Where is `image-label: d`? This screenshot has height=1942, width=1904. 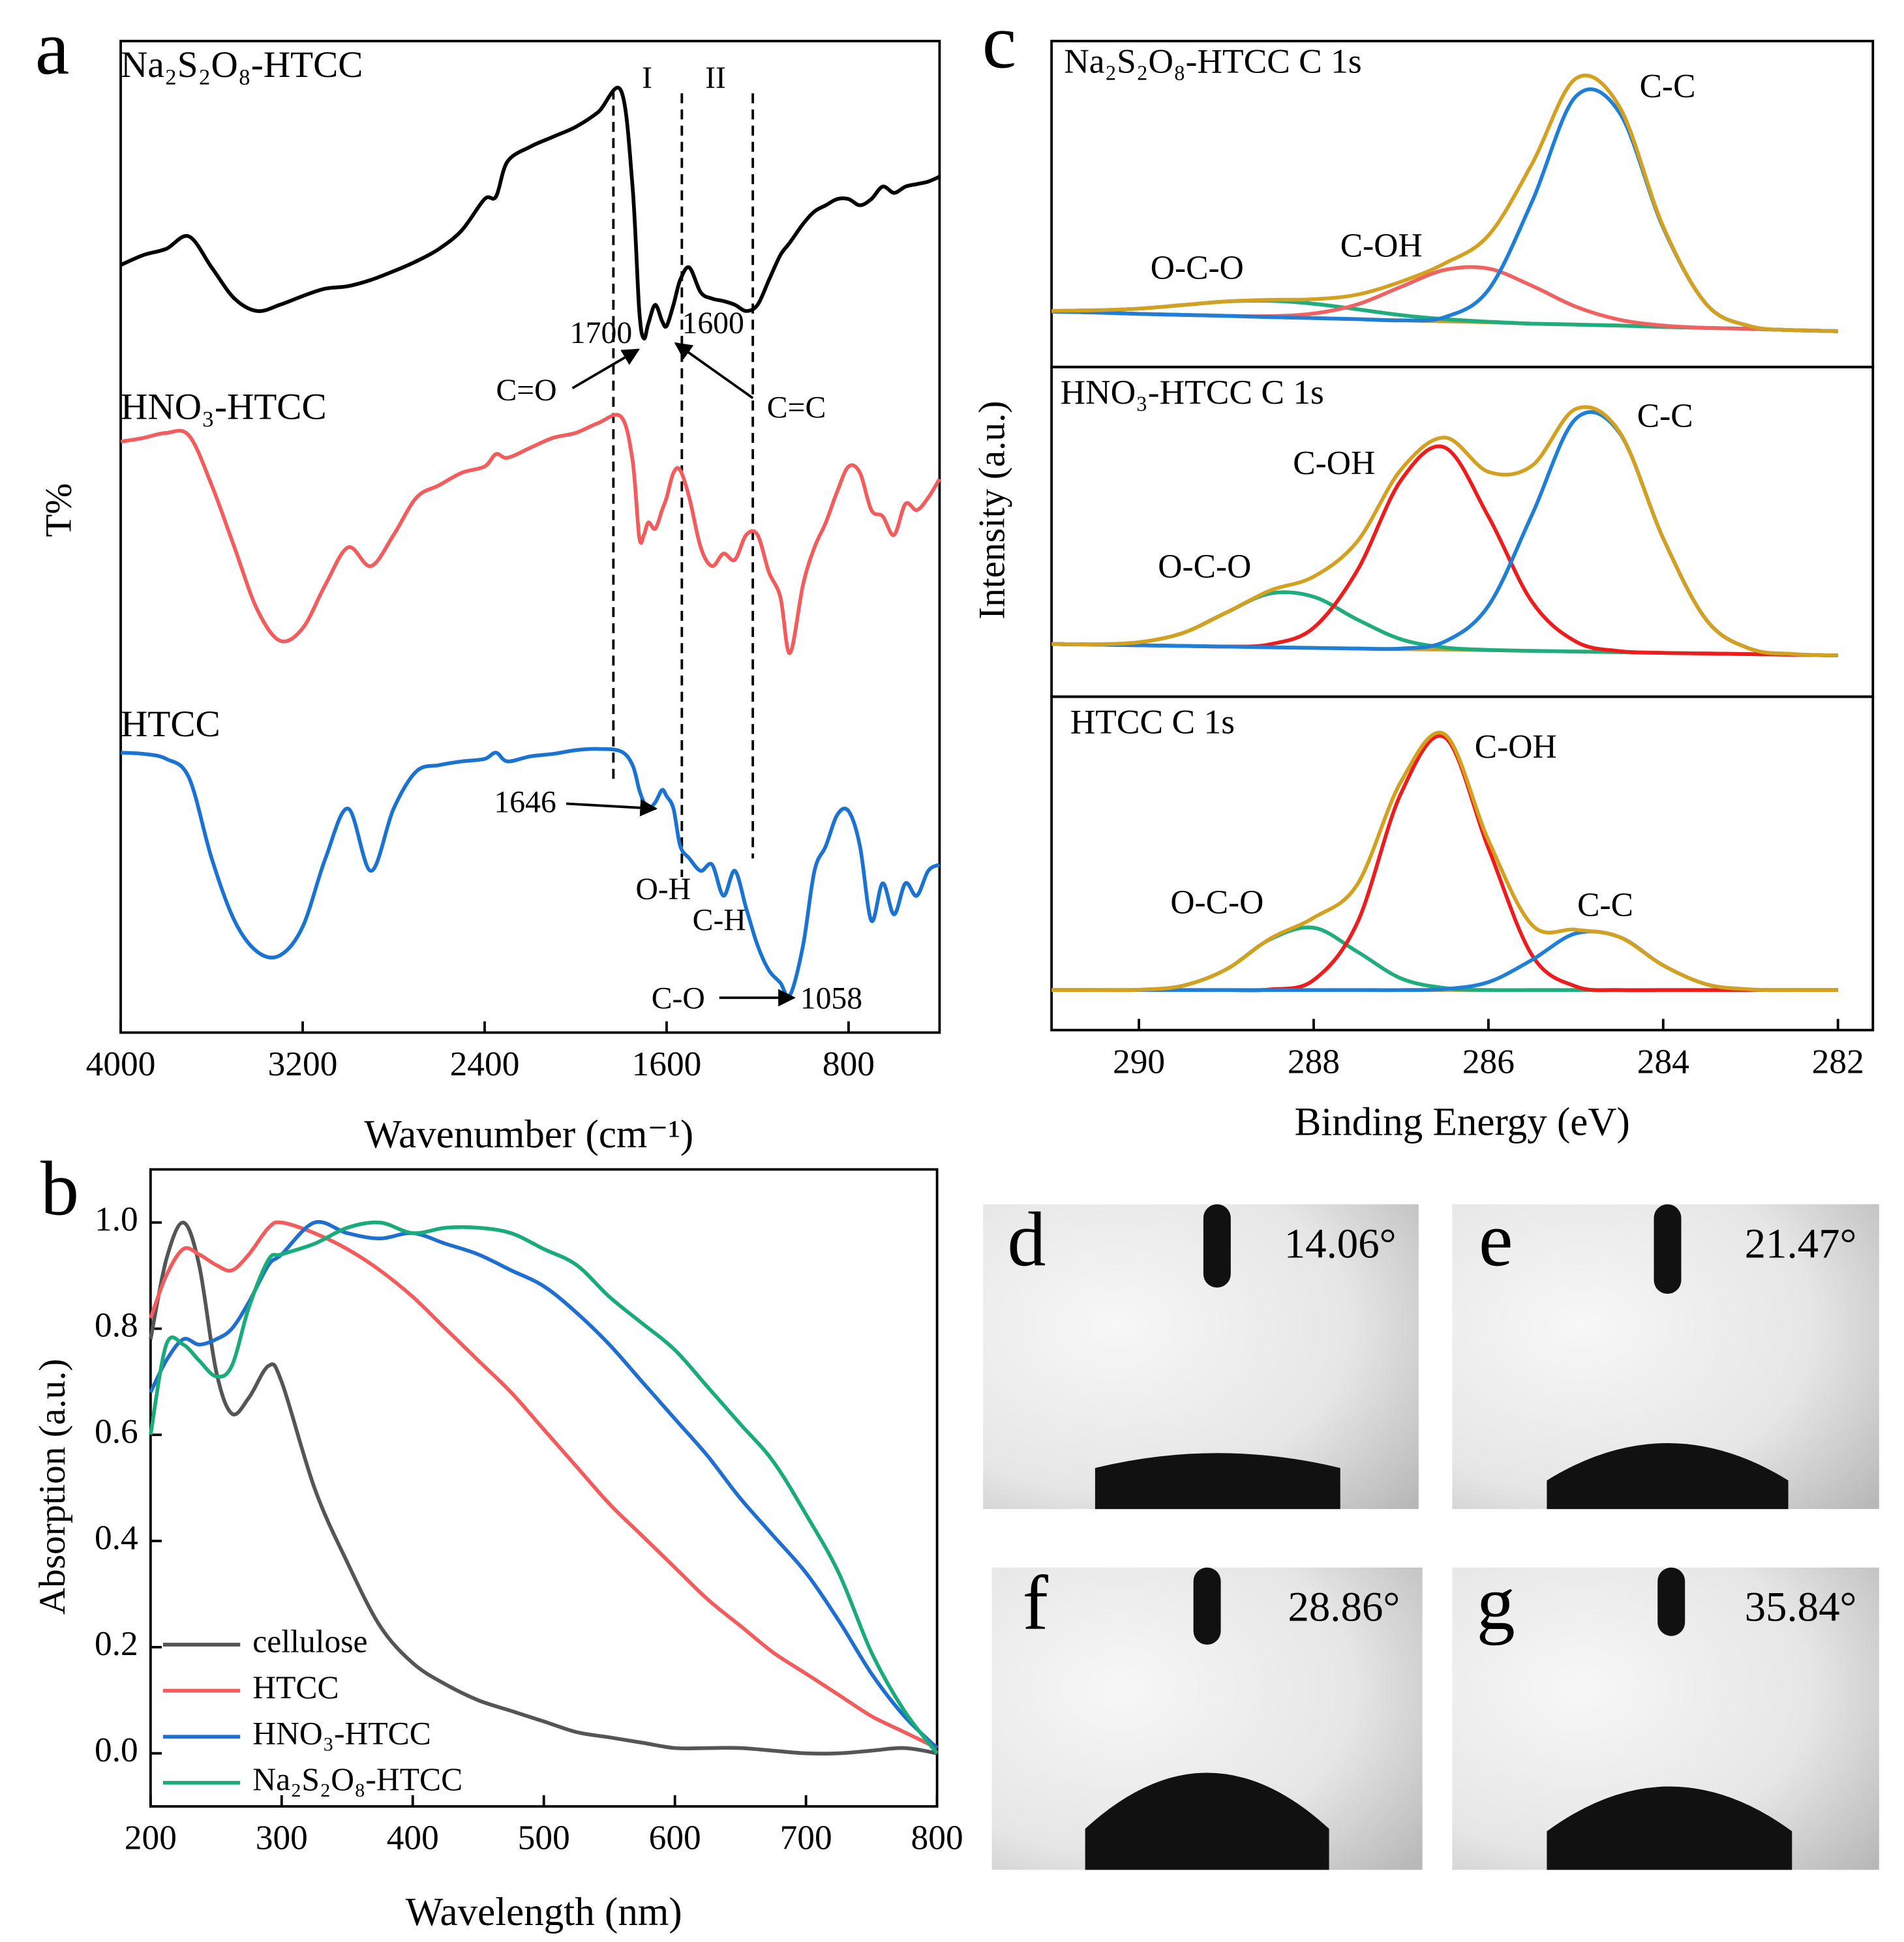 image-label: d is located at coordinates (1027, 1240).